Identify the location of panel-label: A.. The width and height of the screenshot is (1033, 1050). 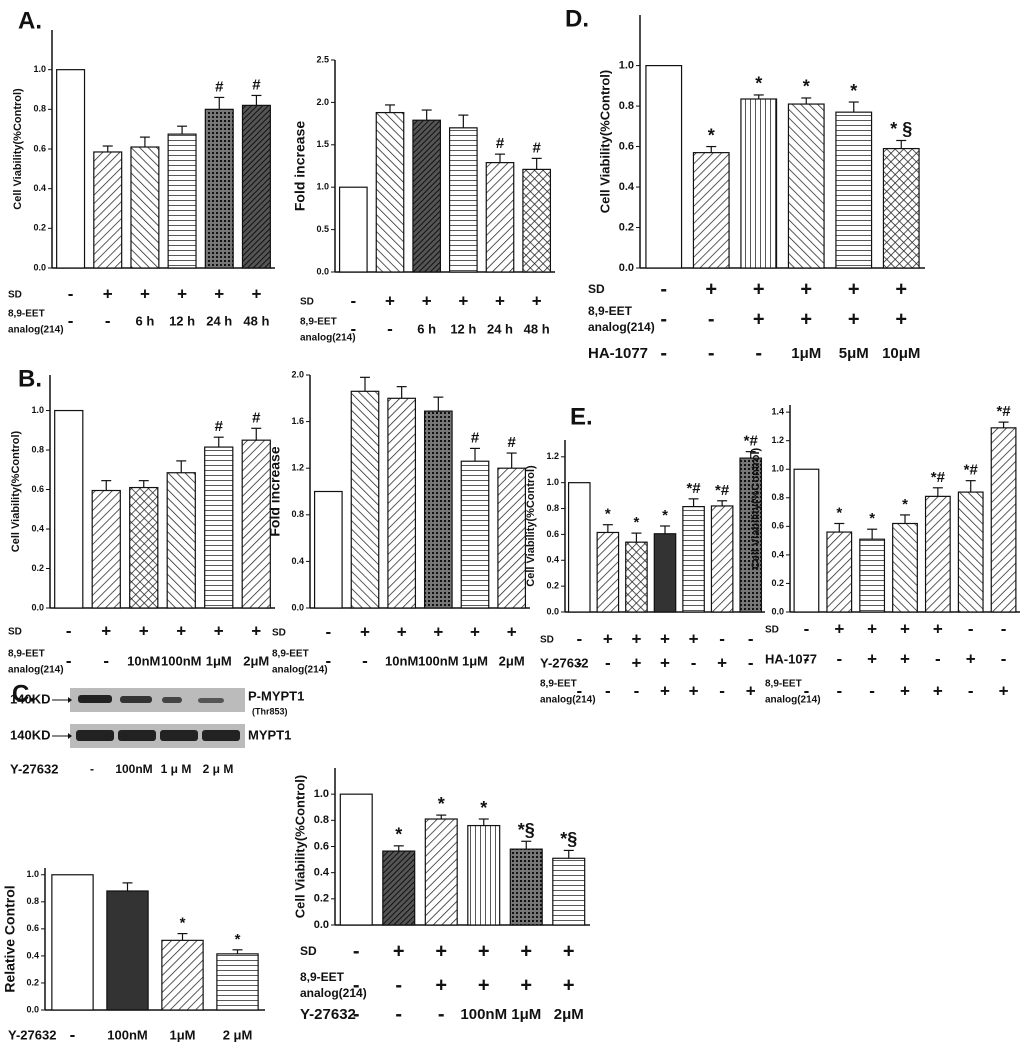
(30, 20).